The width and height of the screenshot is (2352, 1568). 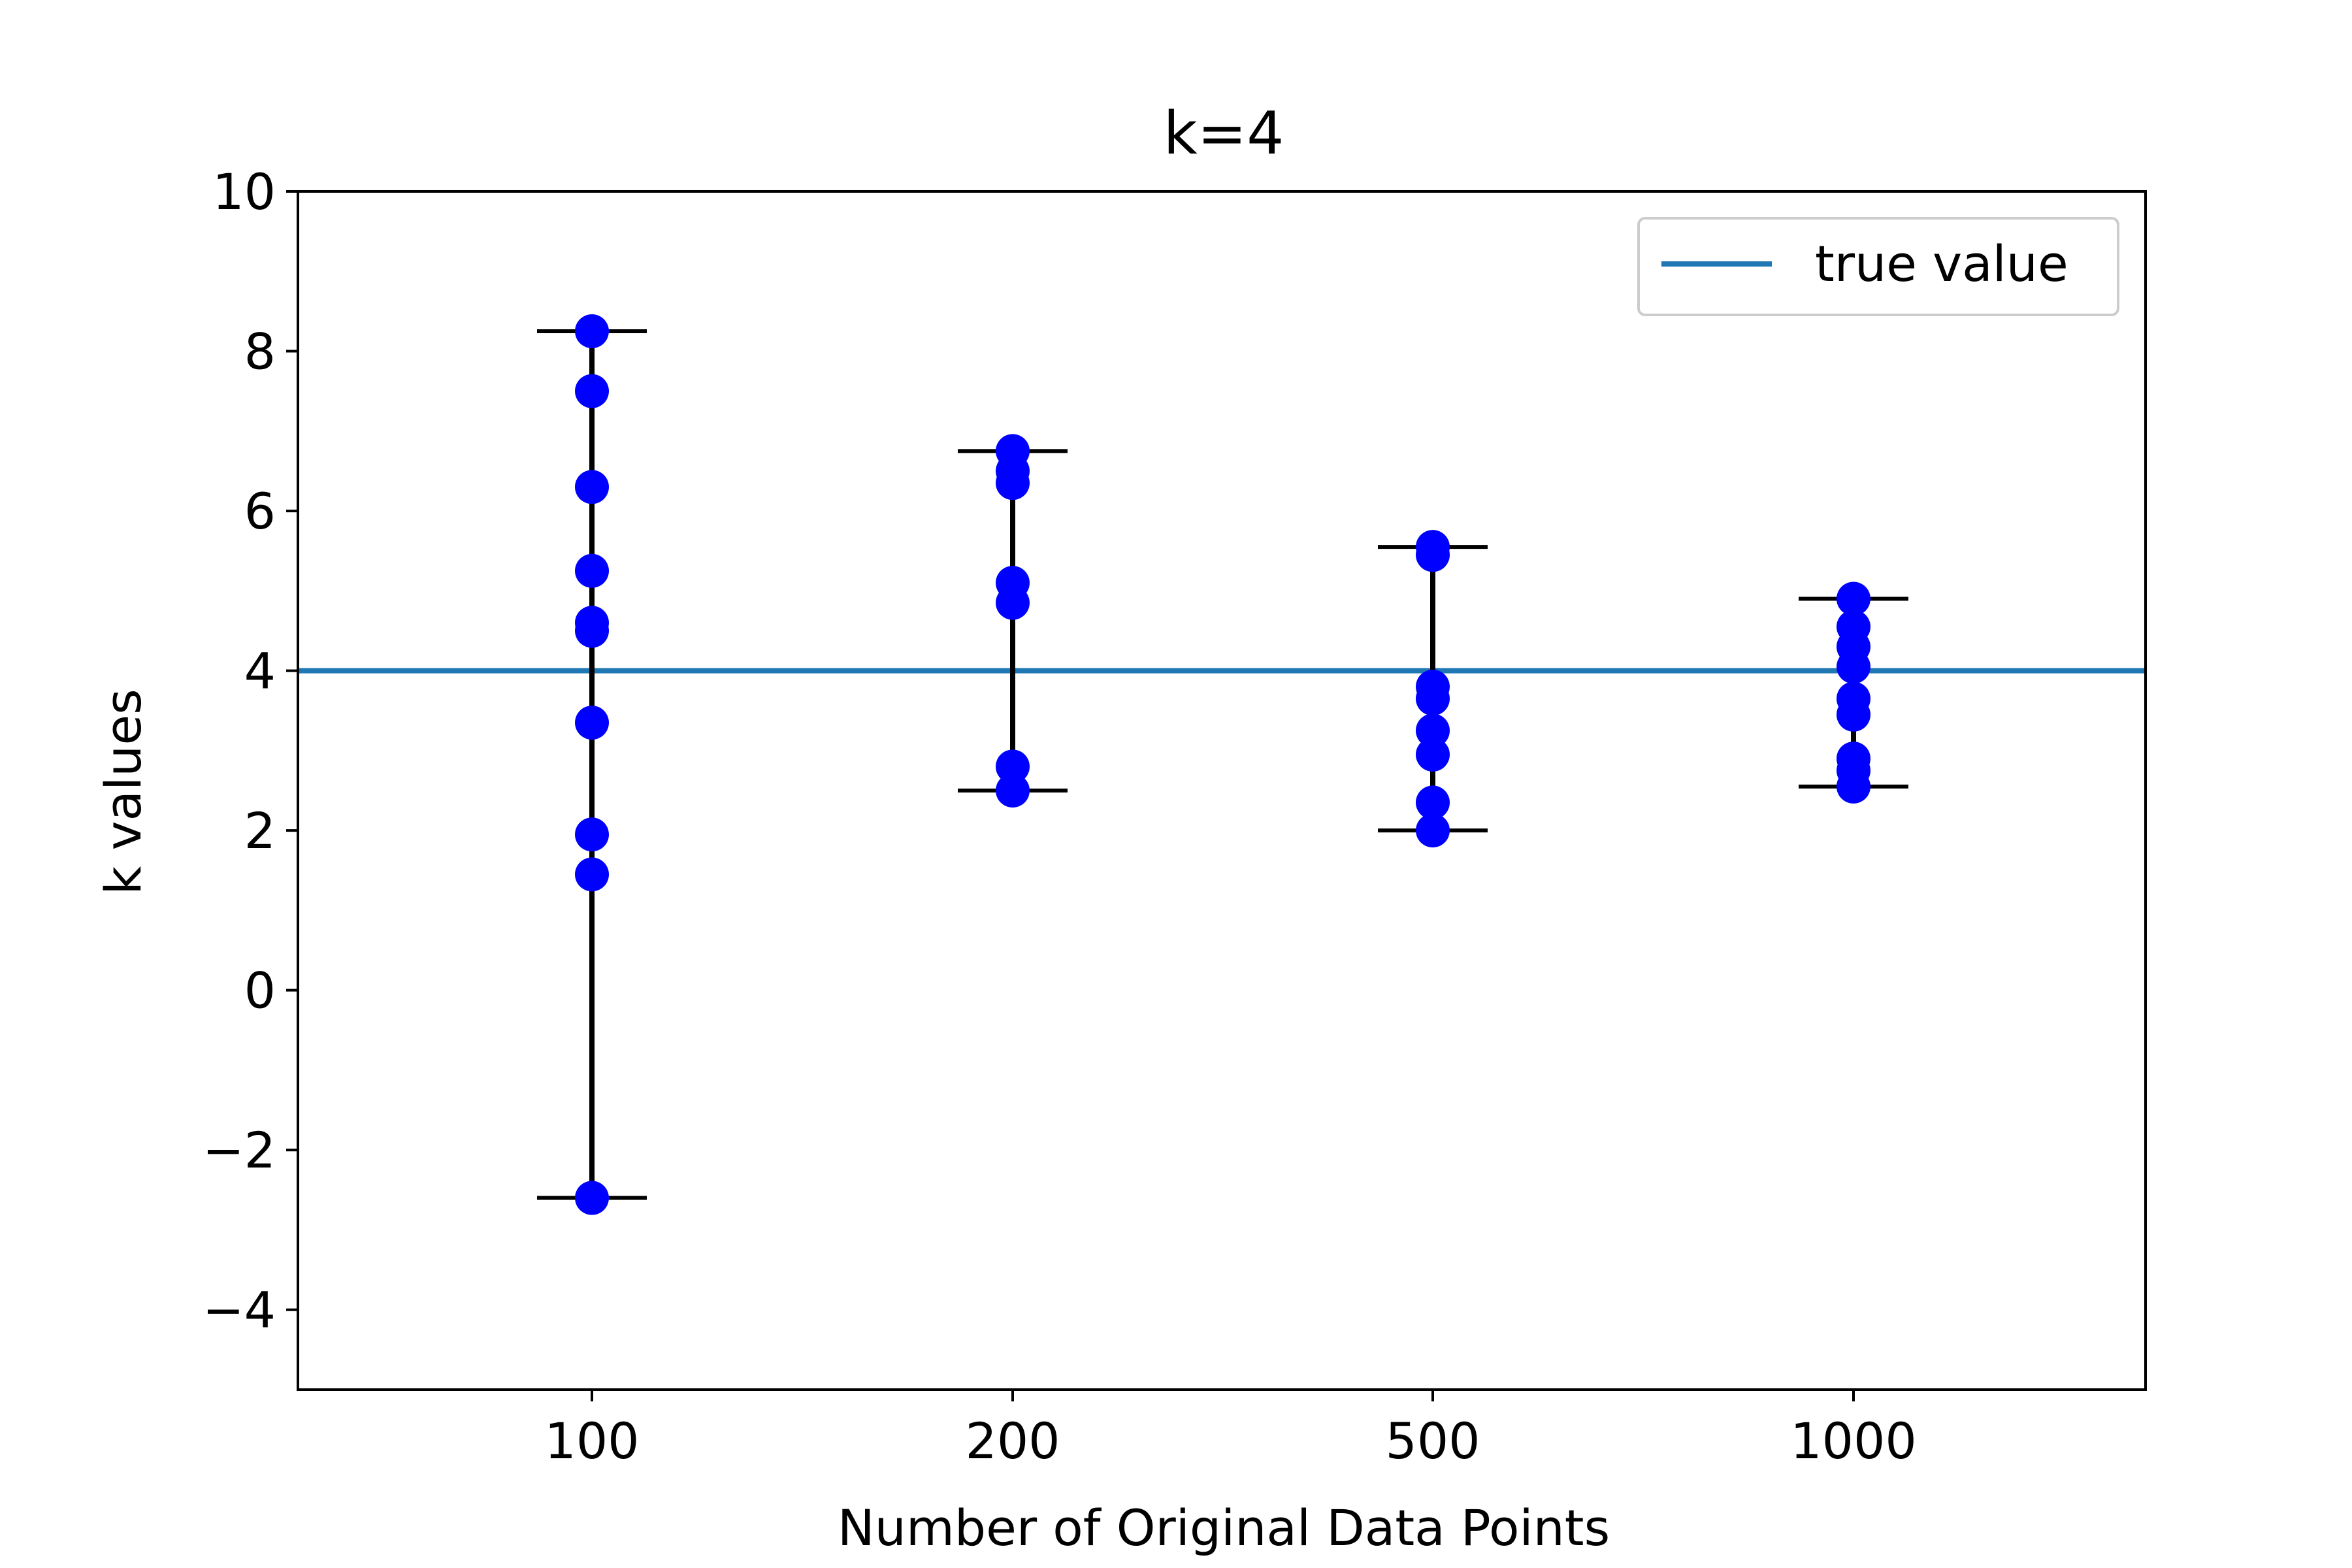 What do you see at coordinates (244, 192) in the screenshot?
I see `y-tick-label: 10` at bounding box center [244, 192].